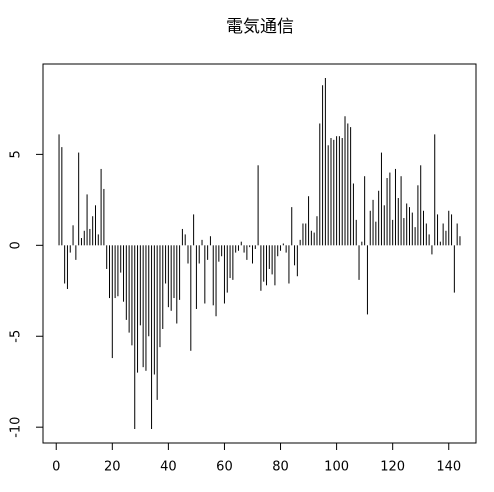 The image size is (494, 492). Describe the element at coordinates (260, 27) in the screenshot. I see `chart-title: 電気通信` at that location.